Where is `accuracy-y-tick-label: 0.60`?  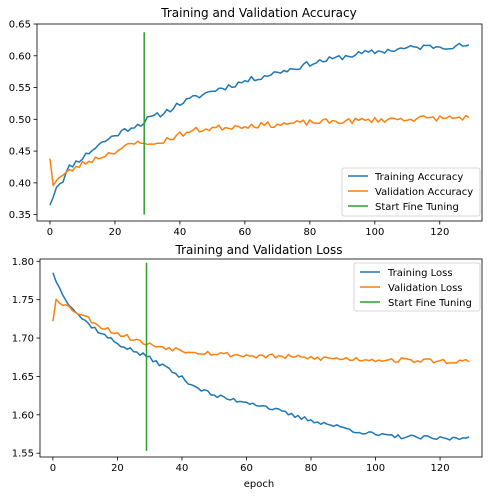
accuracy-y-tick-label: 0.60 is located at coordinates (20, 56).